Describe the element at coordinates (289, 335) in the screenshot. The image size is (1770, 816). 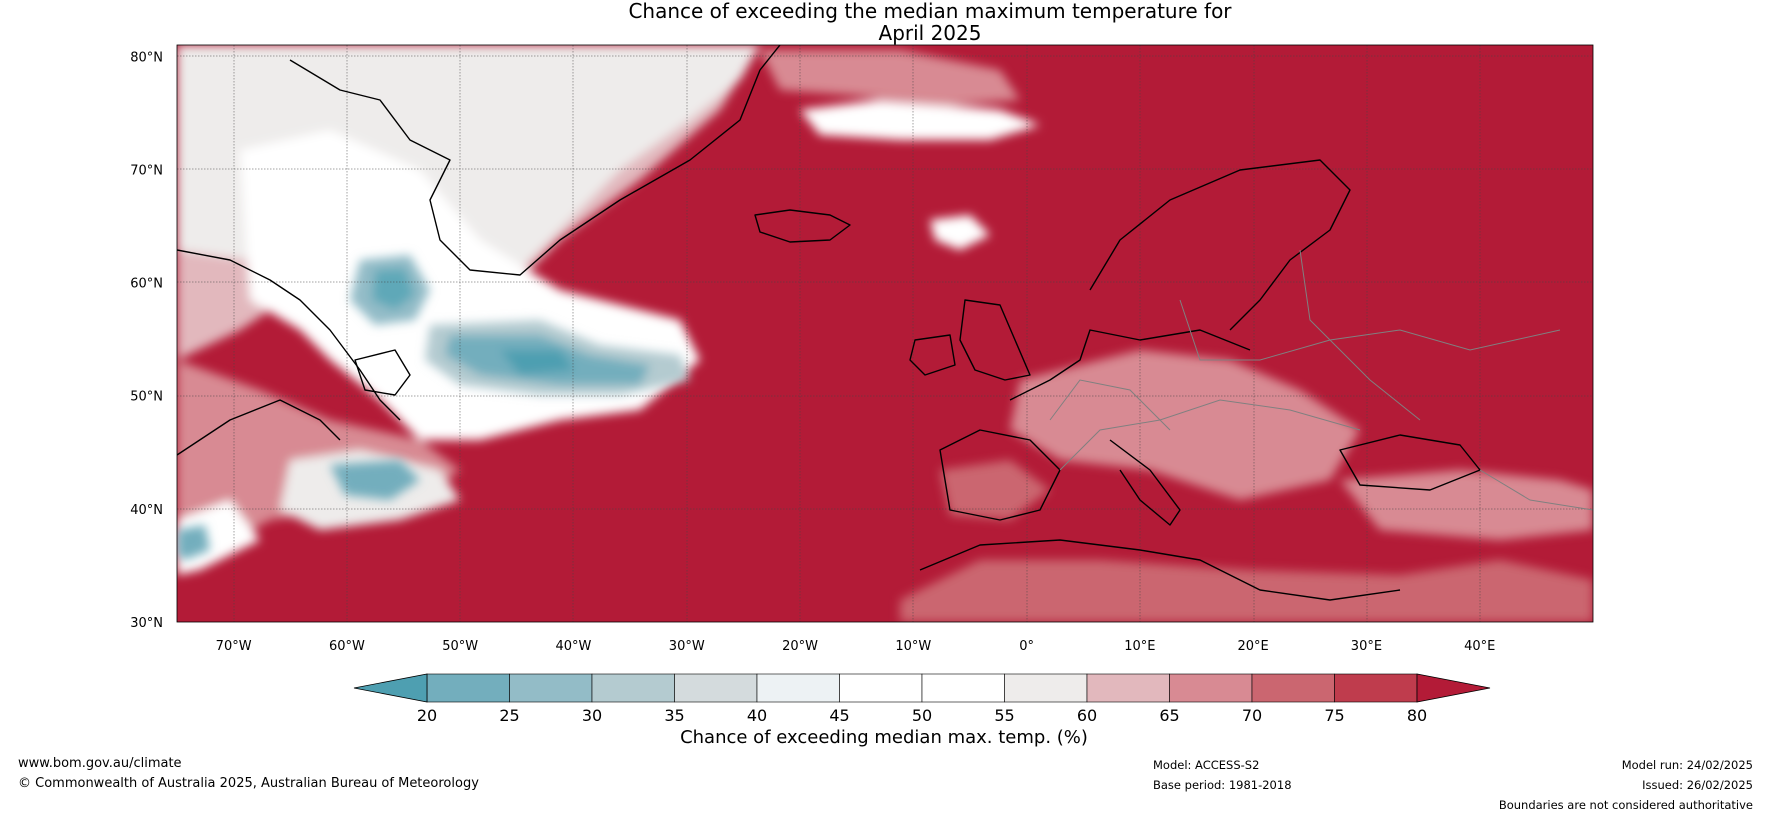
I see `labrador-coast` at that location.